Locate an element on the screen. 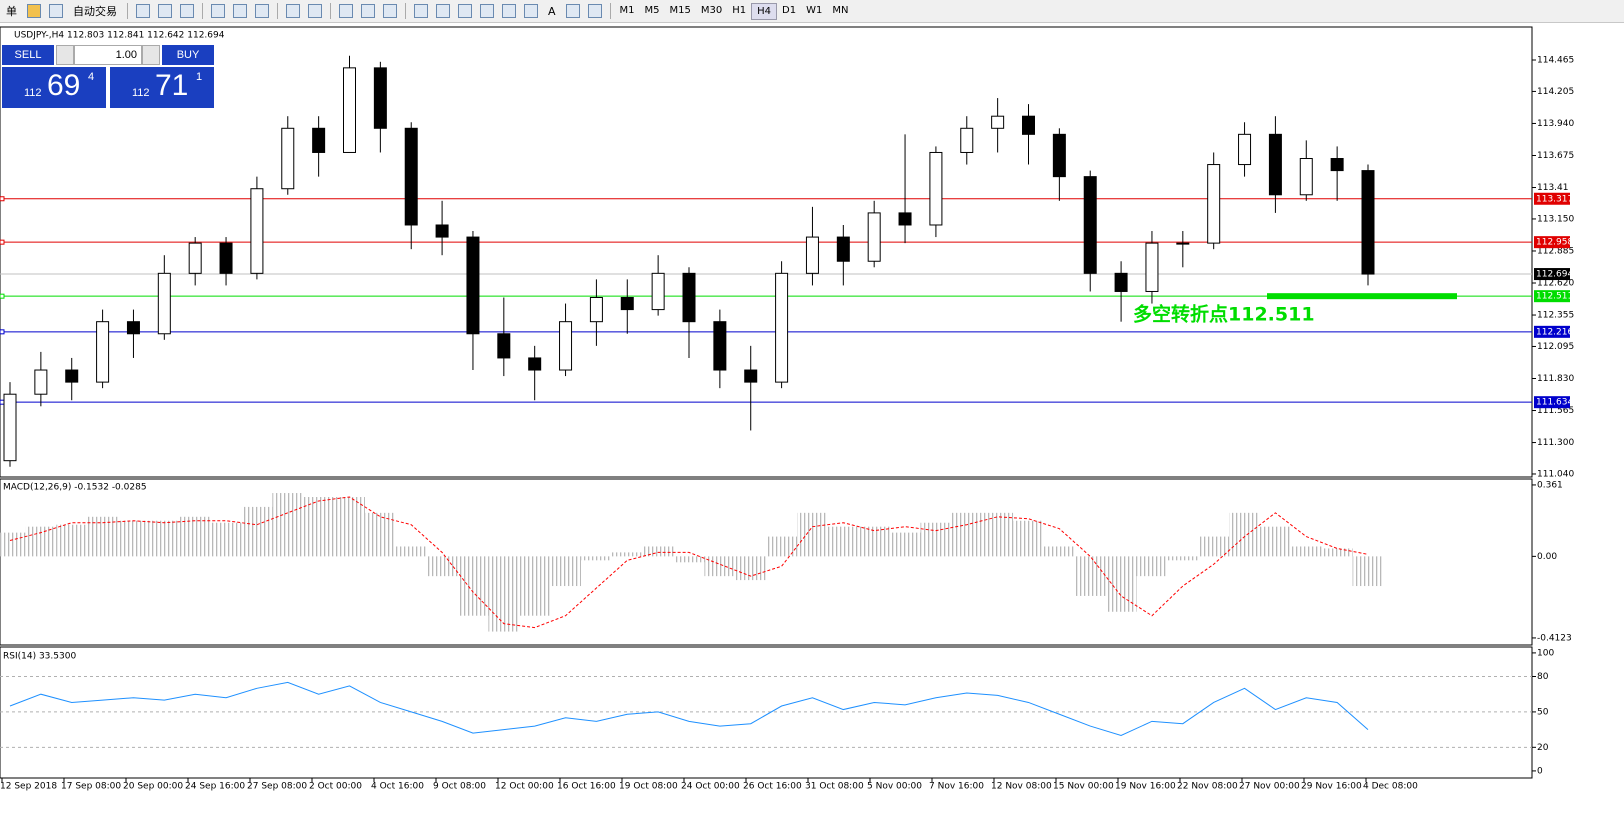  lot-input: 1.00 is located at coordinates (108, 55).